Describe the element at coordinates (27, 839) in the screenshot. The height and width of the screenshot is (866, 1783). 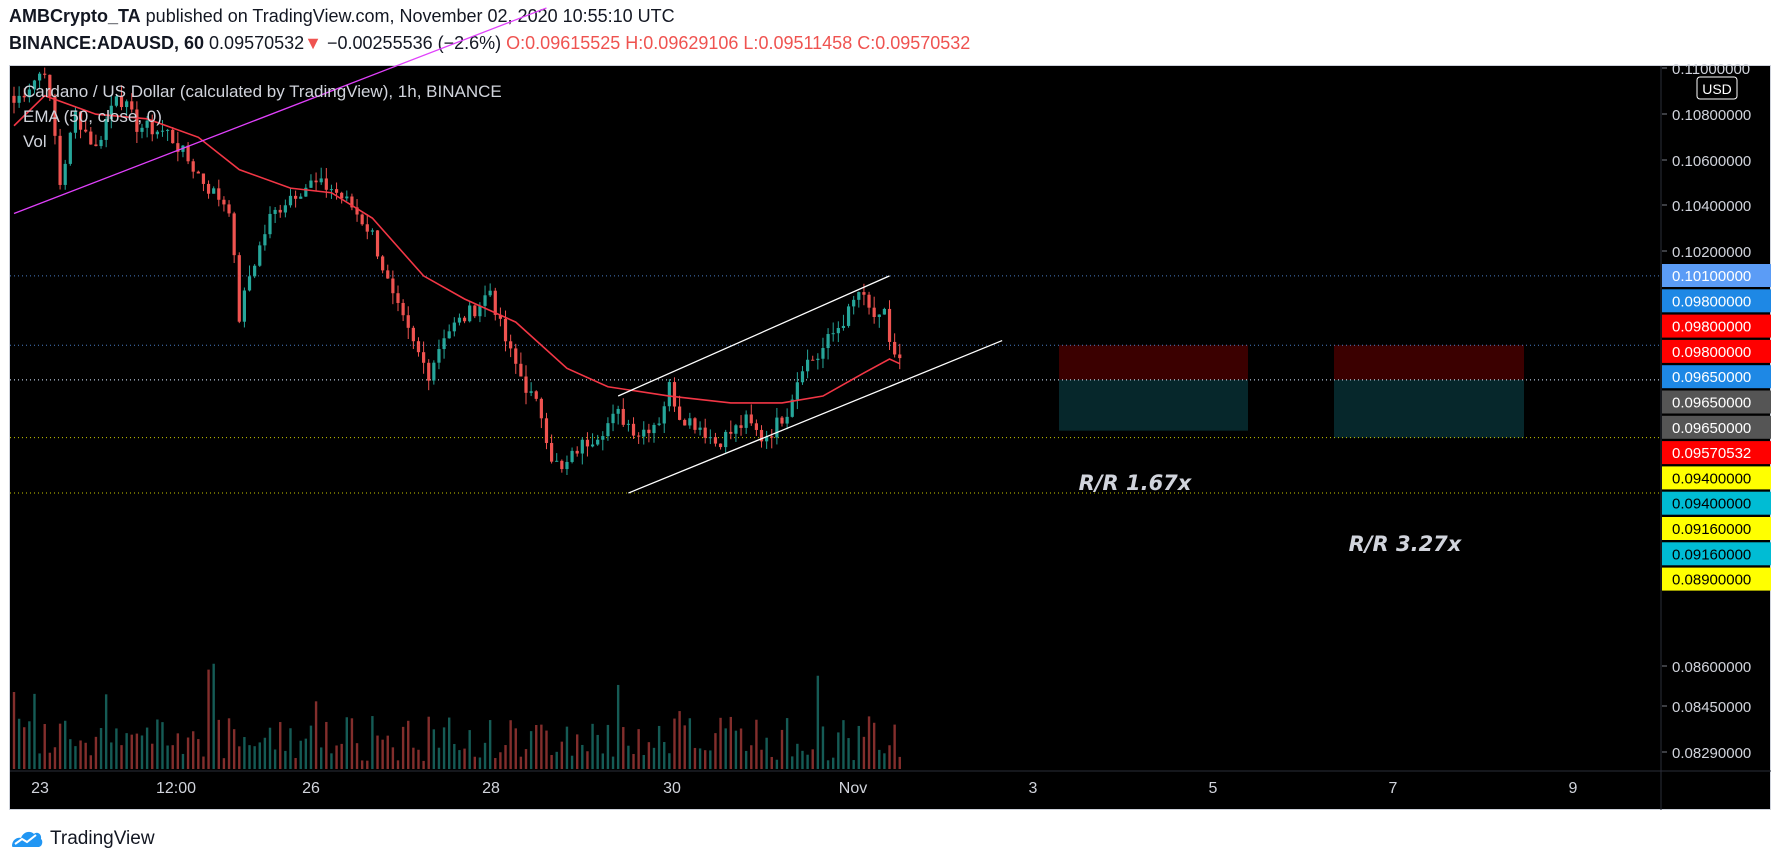
I see `tradingview-logo-icon` at that location.